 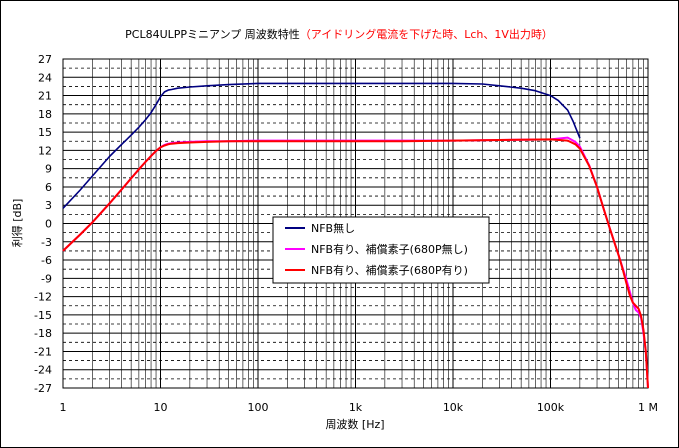 I want to click on y-tick-label: -18, so click(x=43, y=333).